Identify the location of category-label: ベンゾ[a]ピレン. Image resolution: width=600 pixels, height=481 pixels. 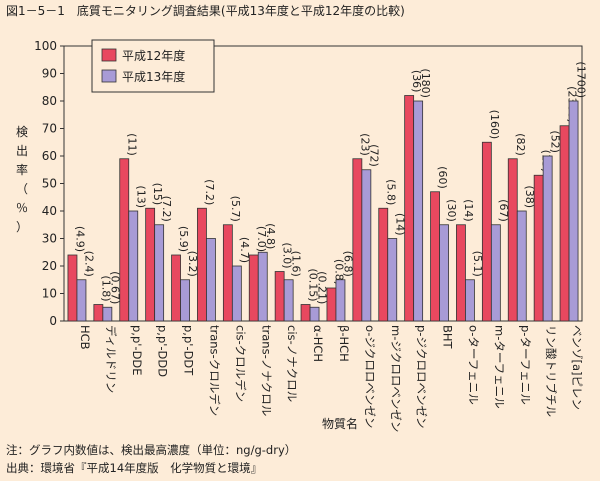
(577, 367).